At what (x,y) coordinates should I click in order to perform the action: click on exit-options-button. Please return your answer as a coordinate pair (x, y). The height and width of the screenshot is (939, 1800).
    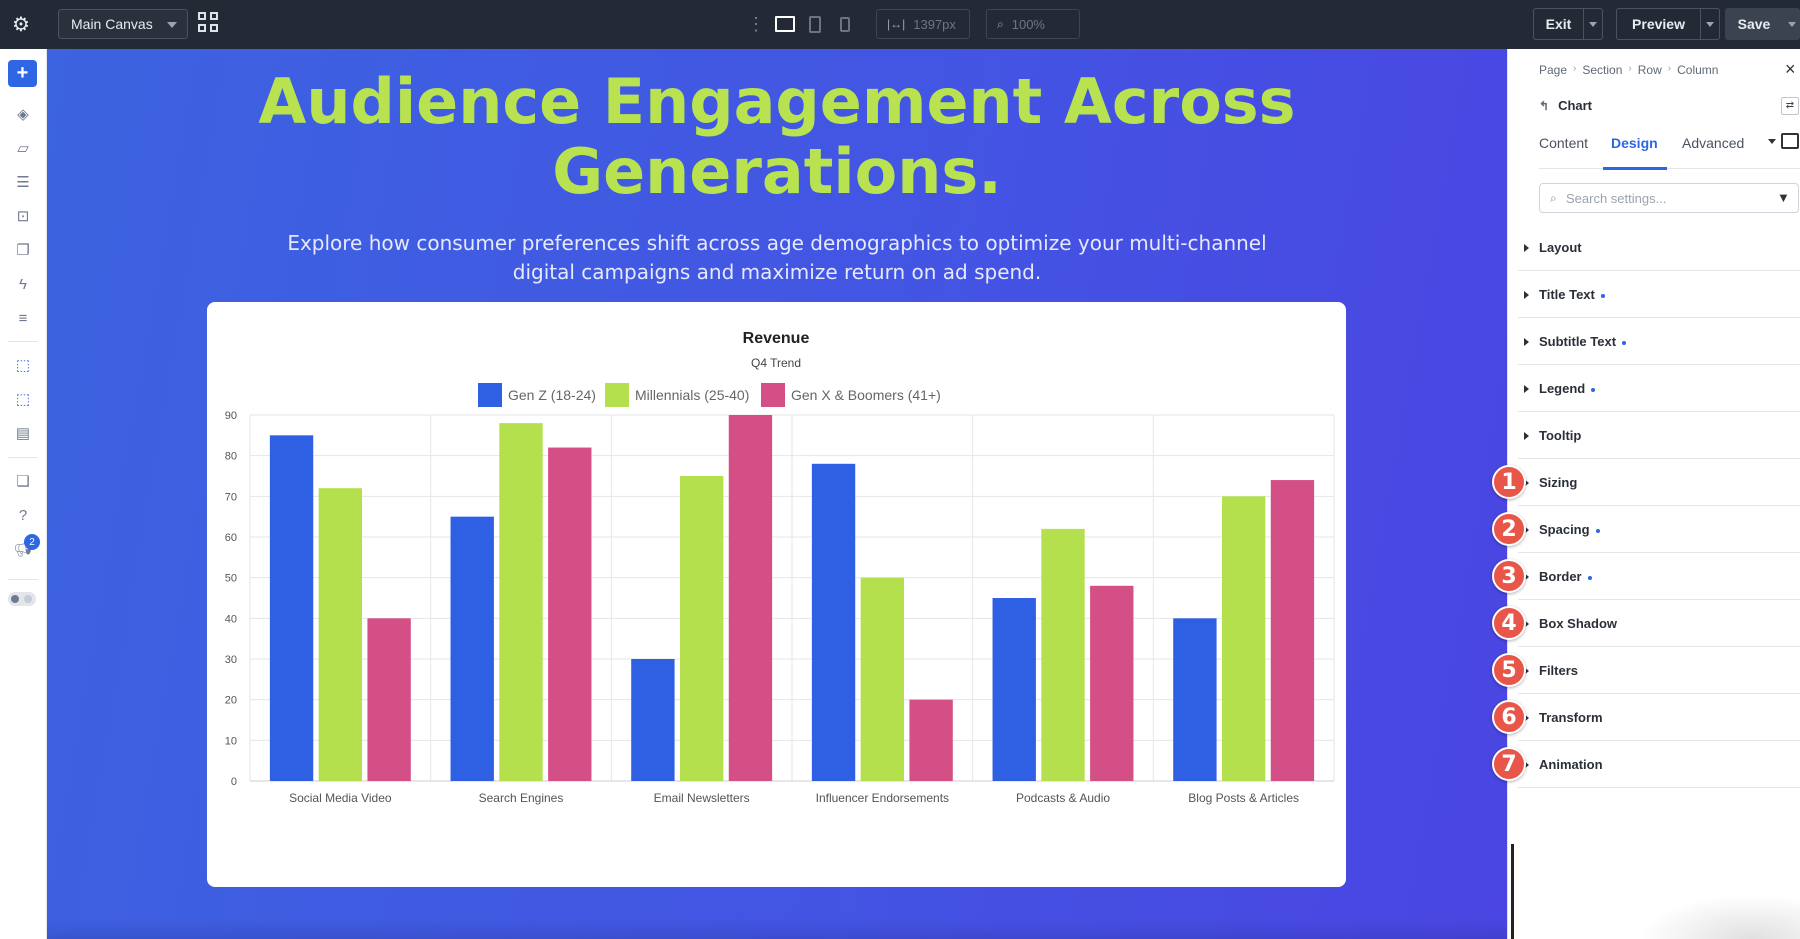
    Looking at the image, I should click on (1593, 24).